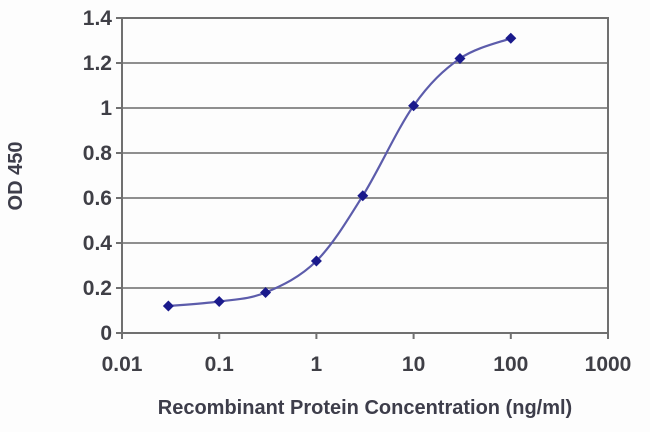 The image size is (650, 432). Describe the element at coordinates (510, 364) in the screenshot. I see `x-tick-label: 100` at that location.